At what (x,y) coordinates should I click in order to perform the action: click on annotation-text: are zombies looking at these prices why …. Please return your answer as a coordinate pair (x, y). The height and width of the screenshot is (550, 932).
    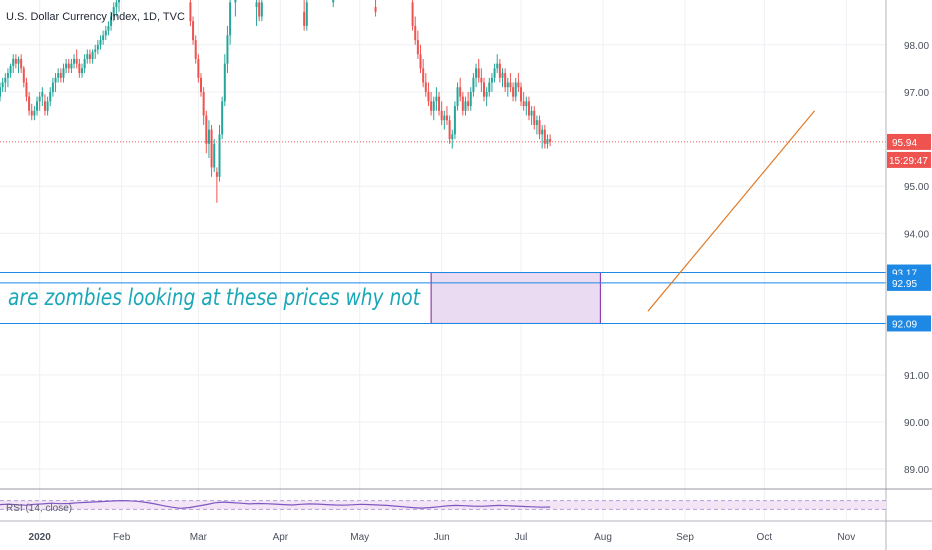
    Looking at the image, I should click on (214, 298).